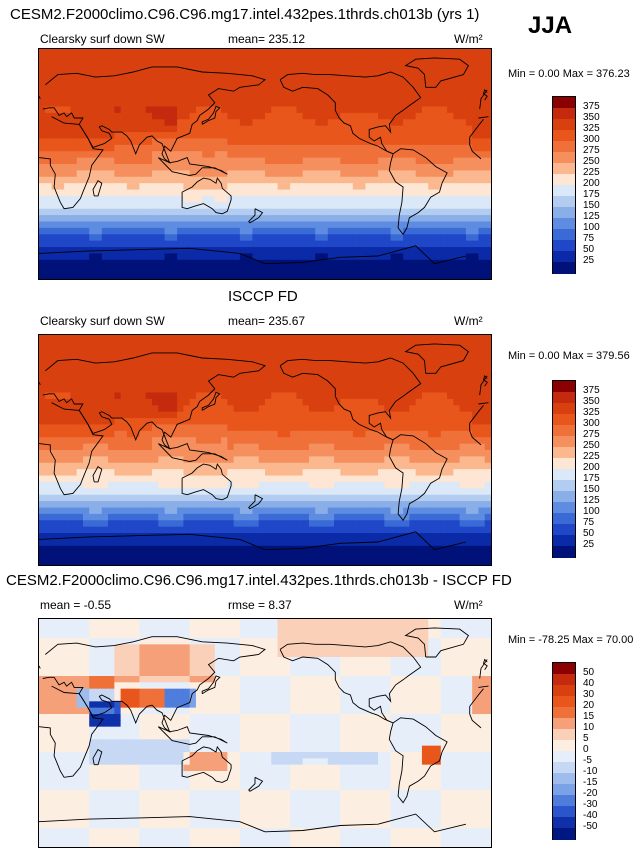 The width and height of the screenshot is (643, 851). Describe the element at coordinates (591, 117) in the screenshot. I see `colorbar-label: 350` at that location.